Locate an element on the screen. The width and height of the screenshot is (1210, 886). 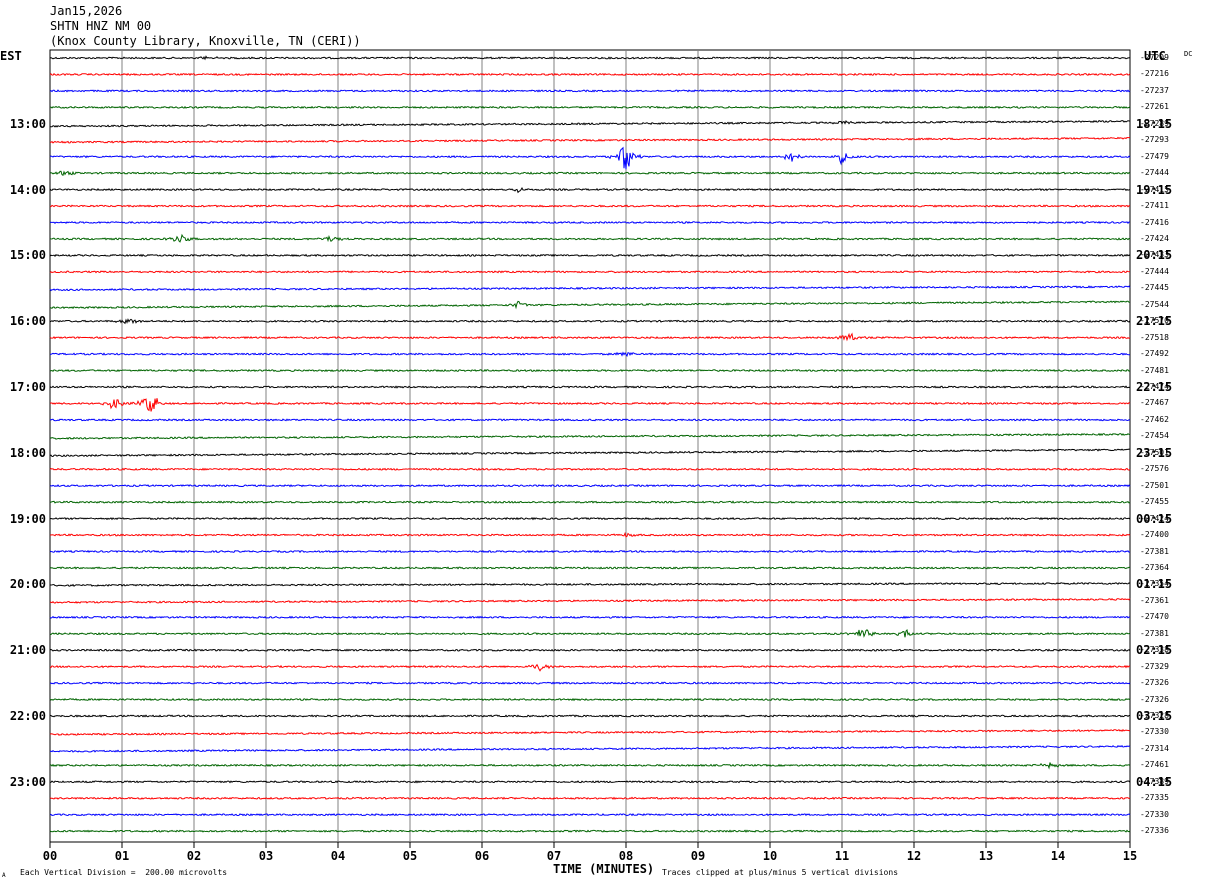
hour-label-right: 23:15 is located at coordinates (1154, 452).